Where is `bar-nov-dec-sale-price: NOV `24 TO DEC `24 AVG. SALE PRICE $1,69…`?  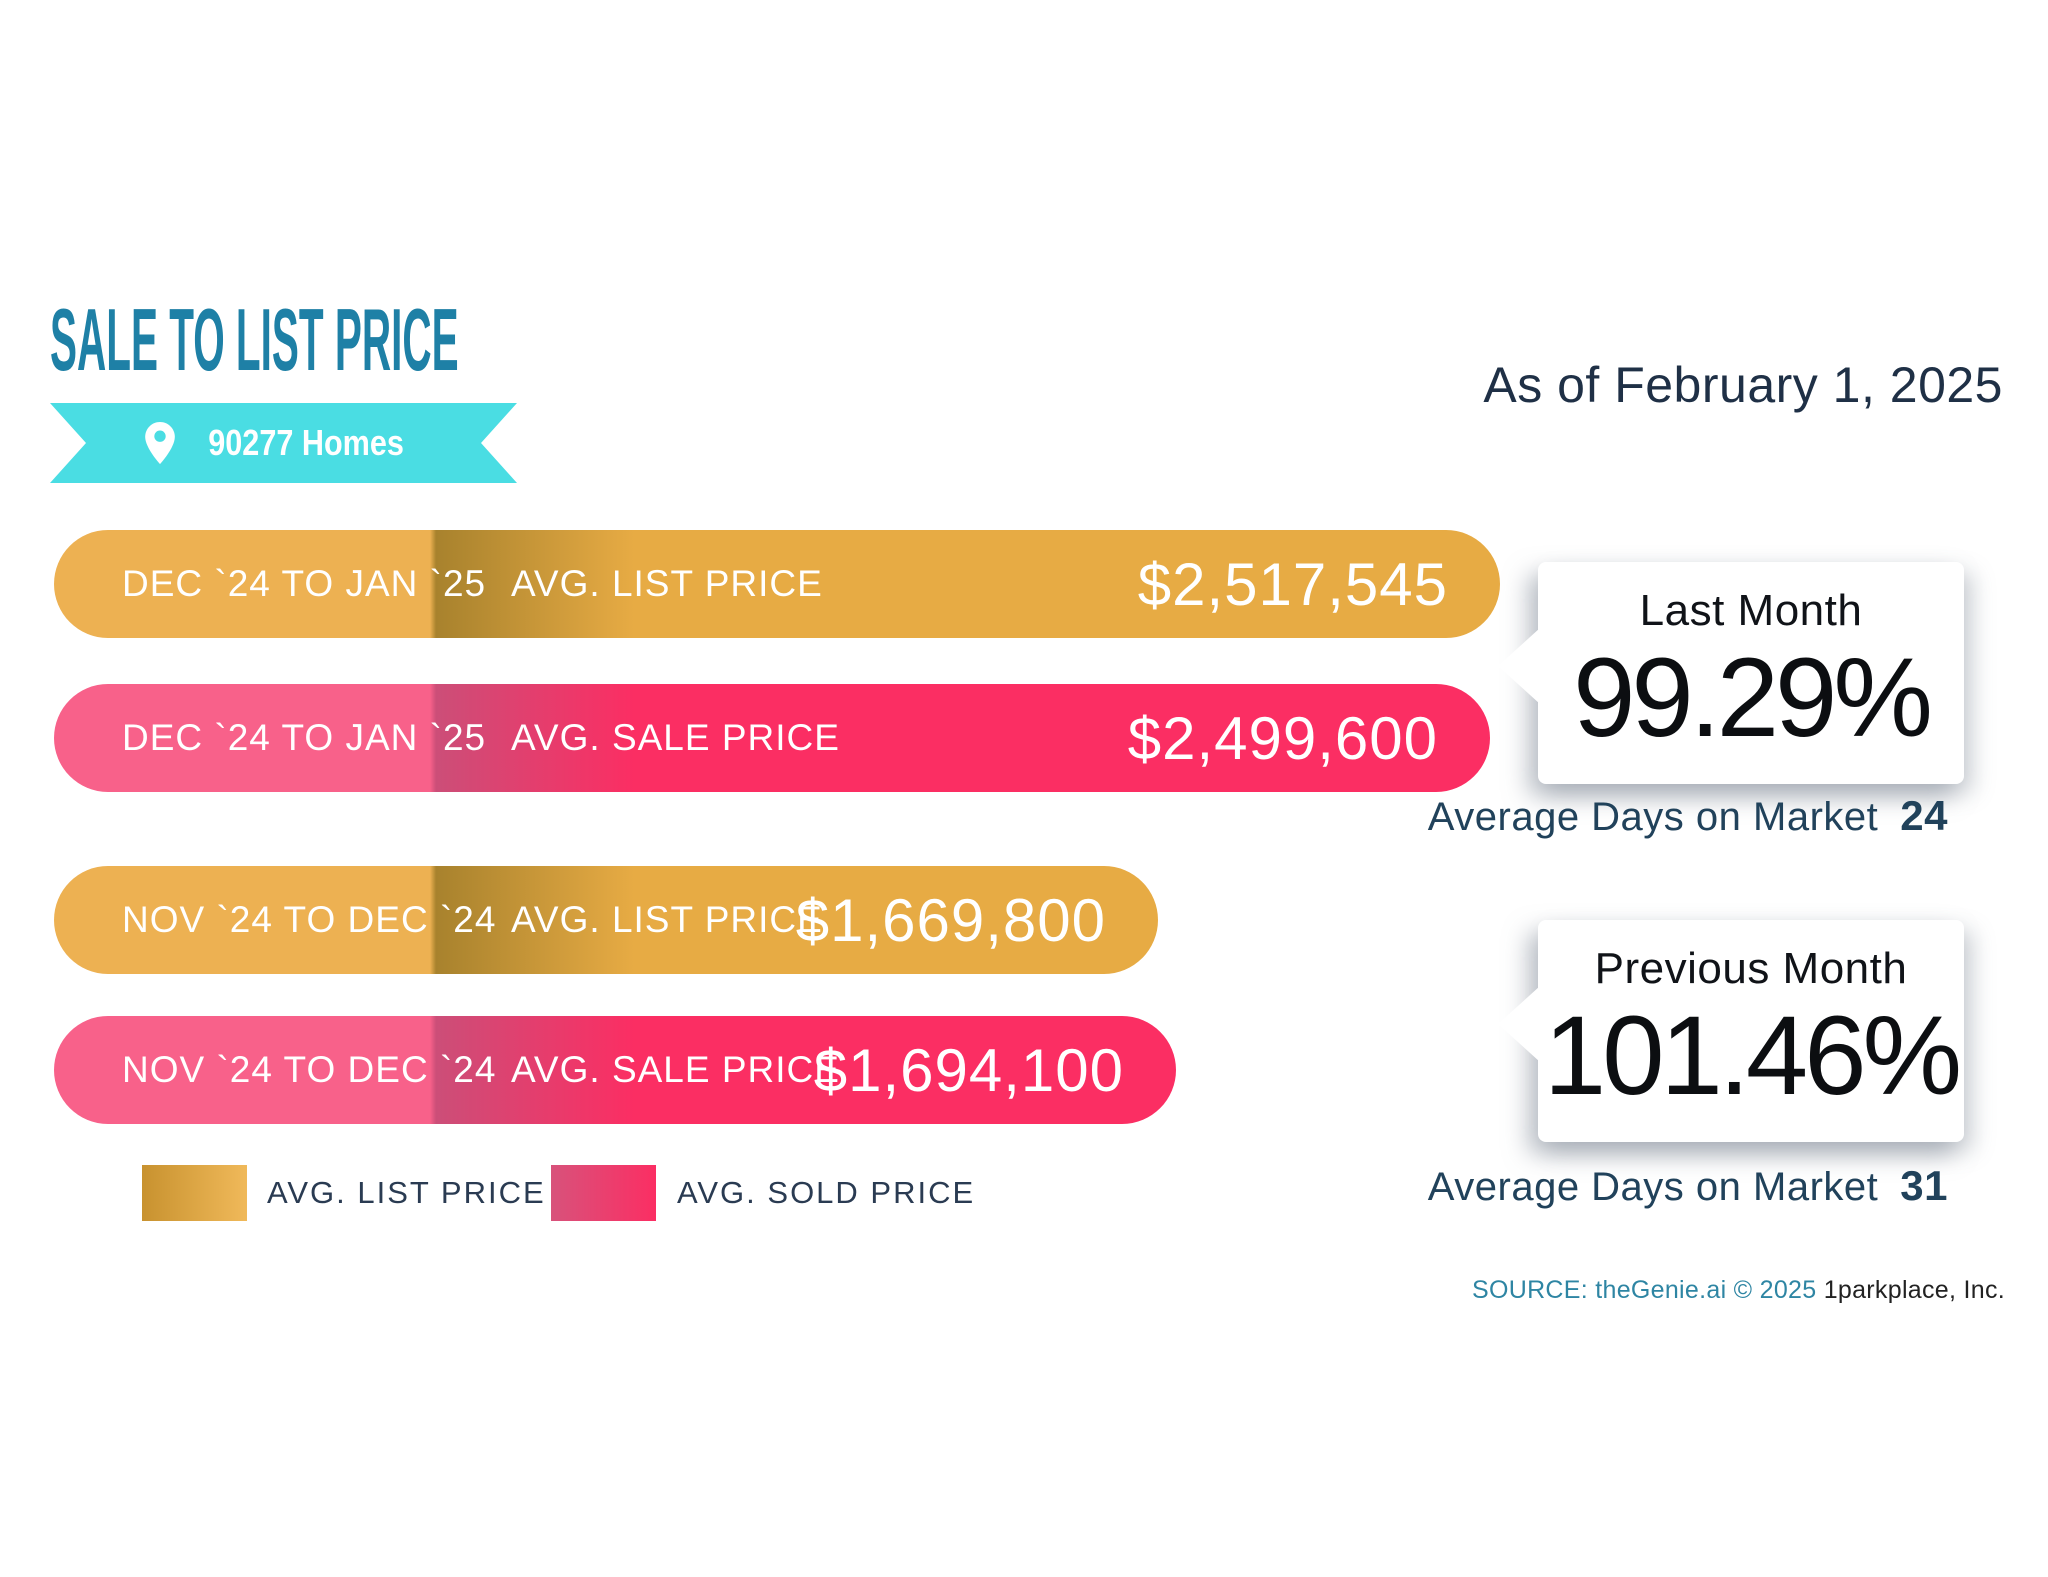 bar-nov-dec-sale-price: NOV `24 TO DEC `24 AVG. SALE PRICE $1,69… is located at coordinates (615, 1070).